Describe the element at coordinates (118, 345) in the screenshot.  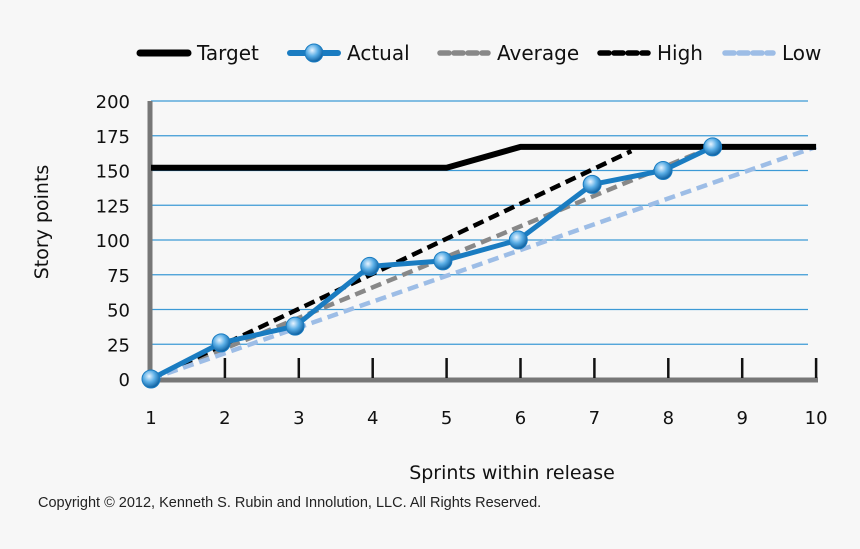
I see `y-tick-label: 25` at that location.